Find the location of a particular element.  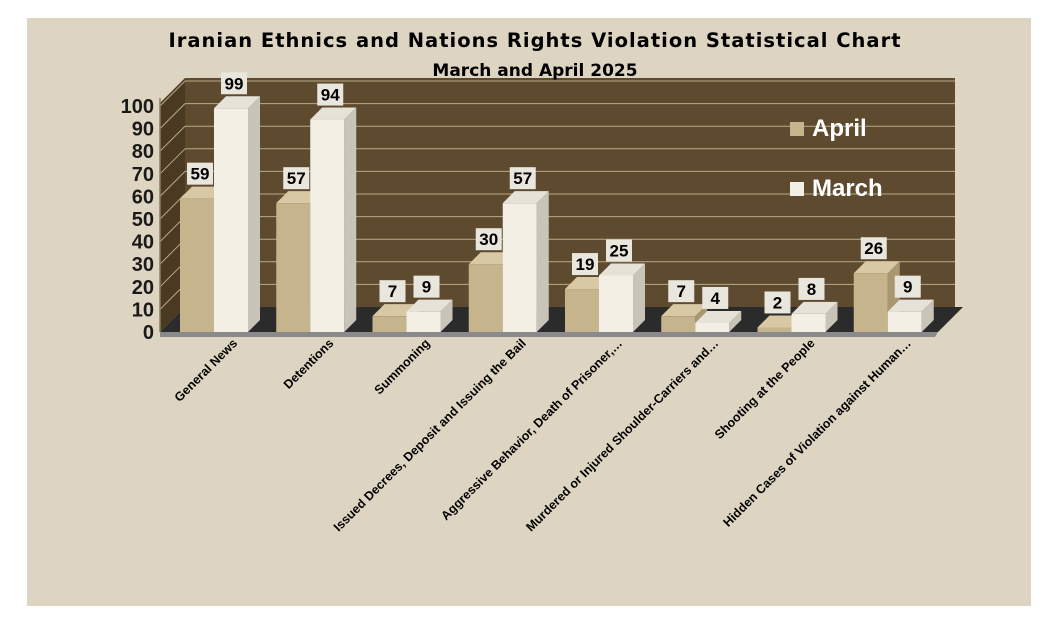

legend-label-march: March is located at coordinates (847, 188).